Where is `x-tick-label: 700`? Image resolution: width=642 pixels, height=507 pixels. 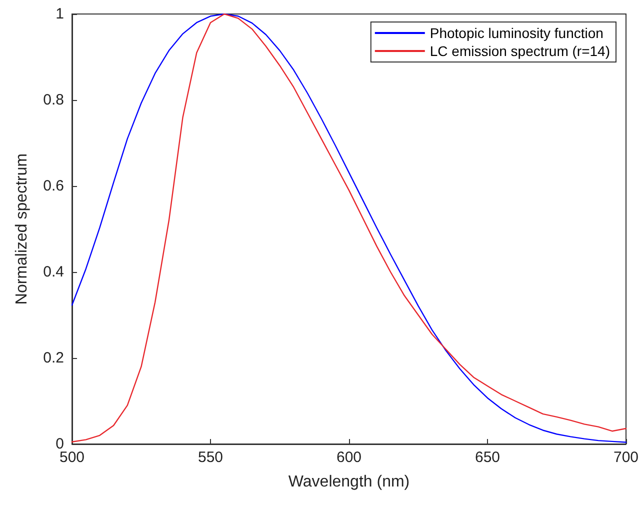 x-tick-label: 700 is located at coordinates (626, 457).